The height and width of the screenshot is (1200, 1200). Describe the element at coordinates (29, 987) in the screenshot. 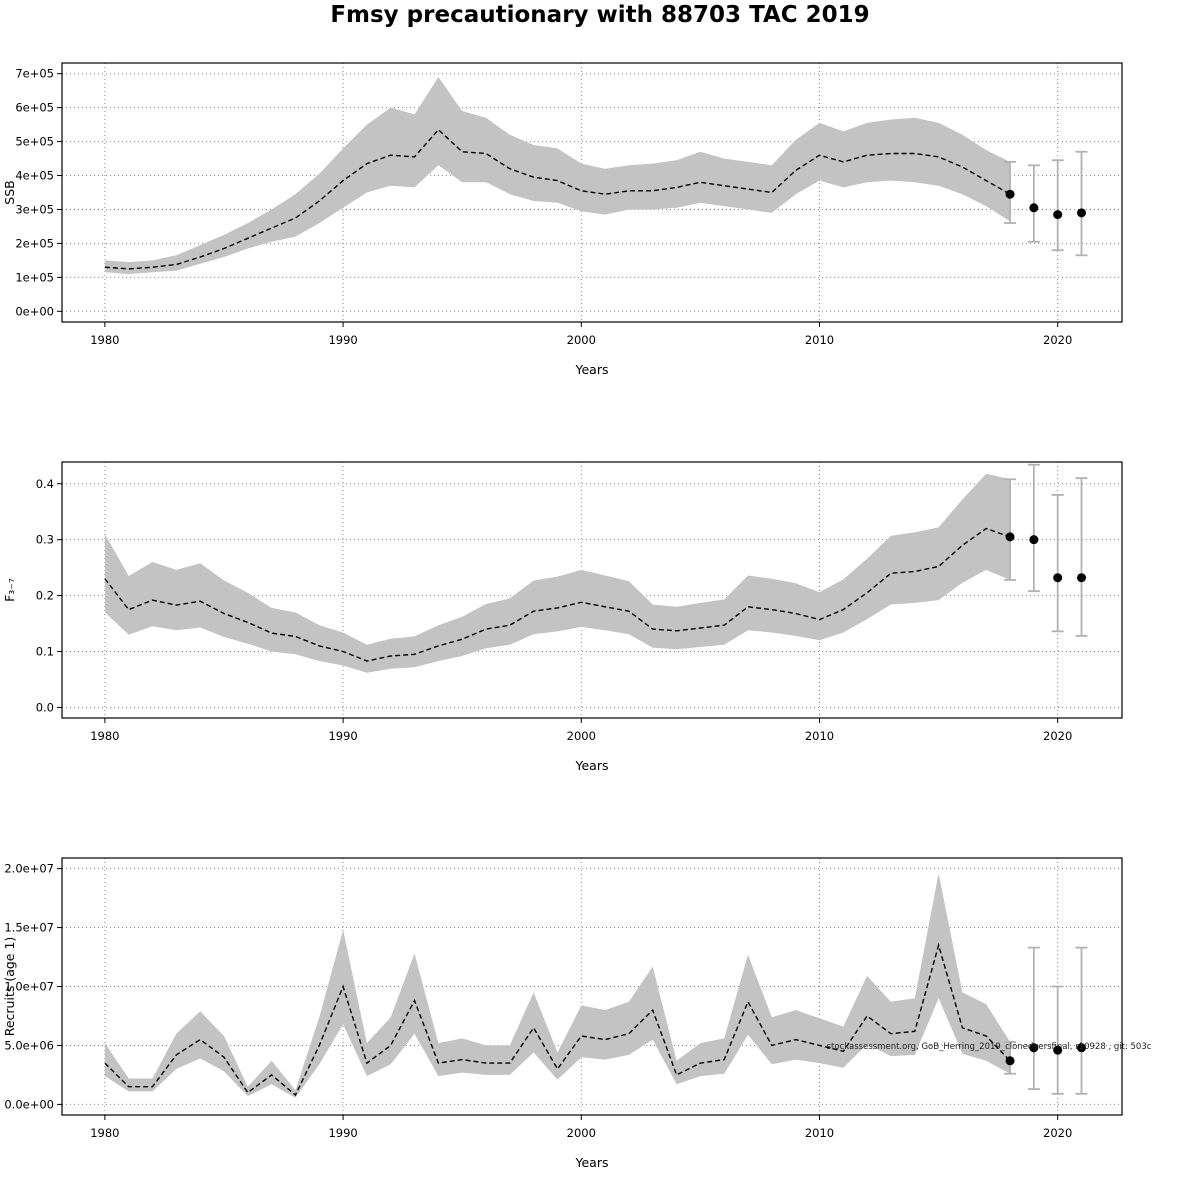

I see `y-tick-label: 1.0e+07` at that location.